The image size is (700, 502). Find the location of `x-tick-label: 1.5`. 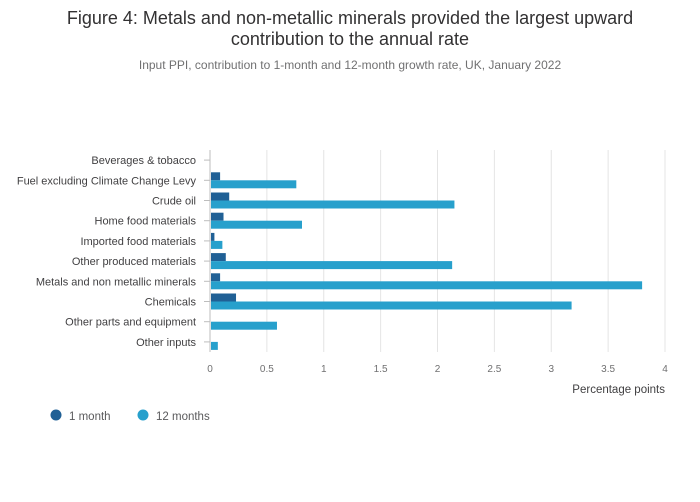

x-tick-label: 1.5 is located at coordinates (381, 369).